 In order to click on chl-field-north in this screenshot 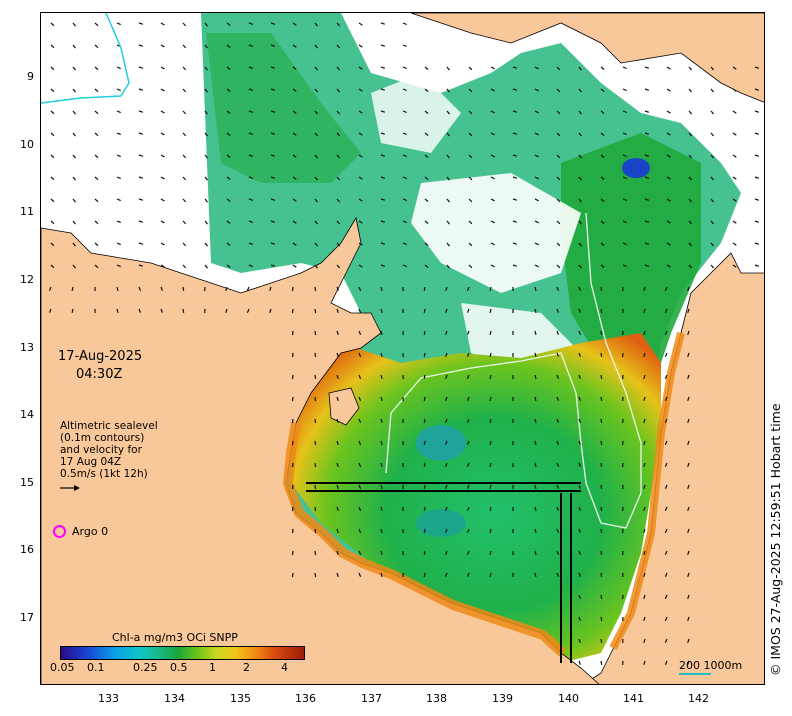, I will do `click(283, 108)`.